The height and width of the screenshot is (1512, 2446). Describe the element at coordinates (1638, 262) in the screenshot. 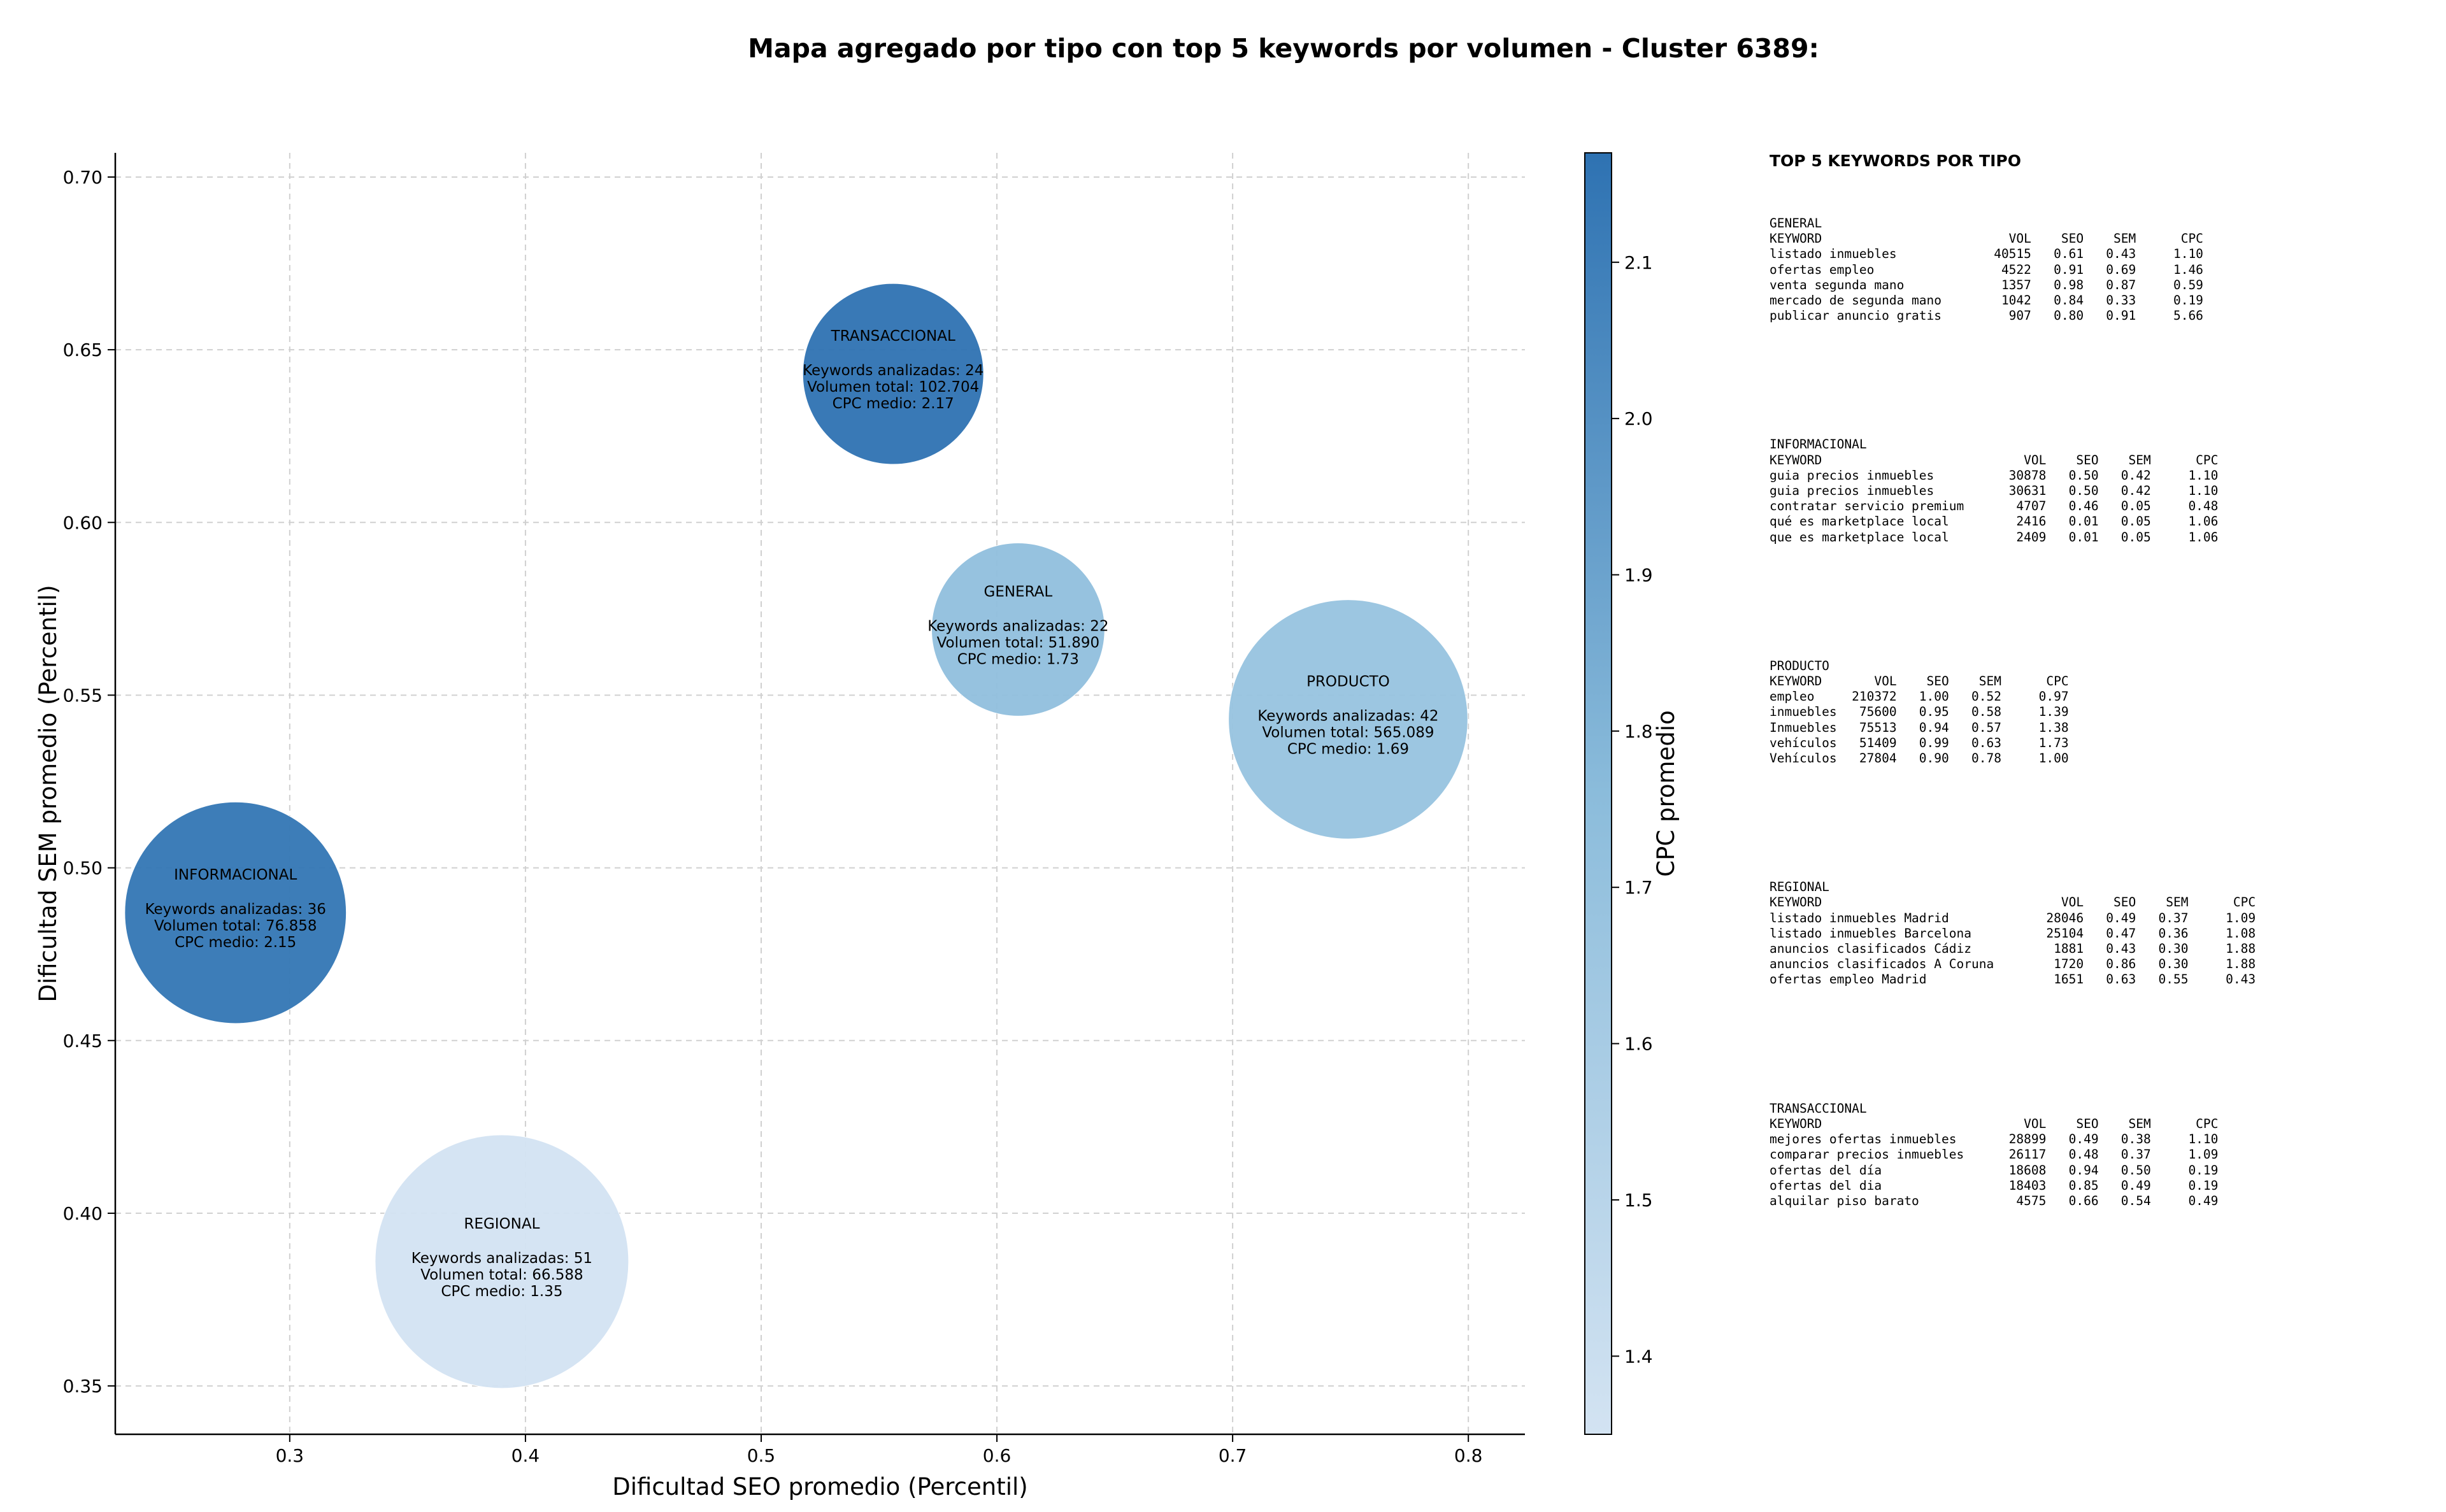

I see `colorbar-tick-label: 2.1` at that location.